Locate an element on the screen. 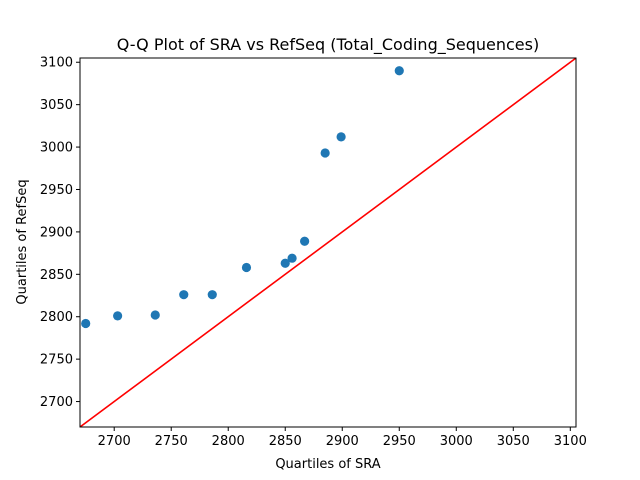 The width and height of the screenshot is (640, 480). y-tick-label: 3000 is located at coordinates (56, 148).